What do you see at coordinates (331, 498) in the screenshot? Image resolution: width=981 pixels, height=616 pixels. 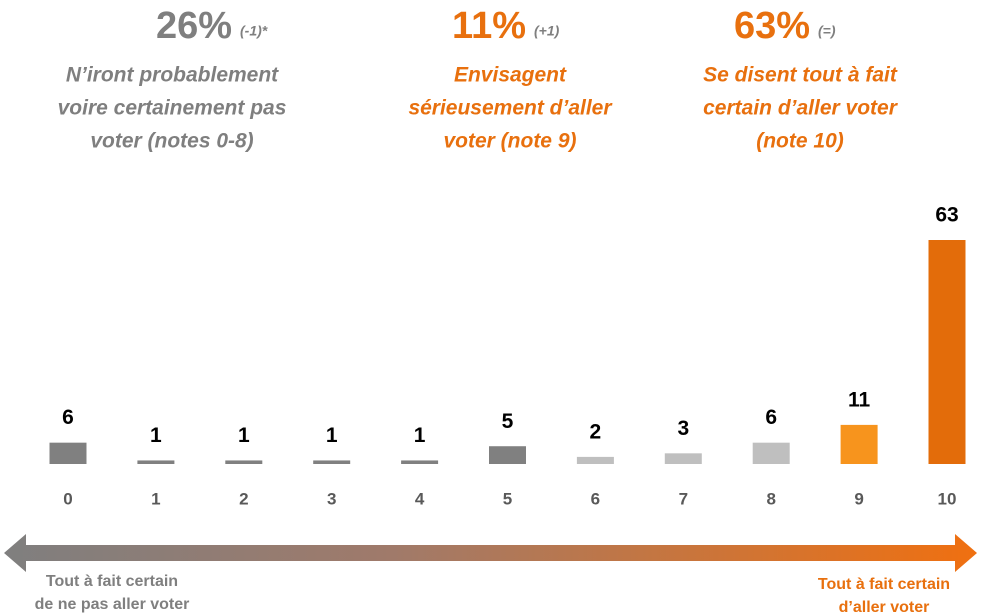 I see `x-tick-label: 3` at bounding box center [331, 498].